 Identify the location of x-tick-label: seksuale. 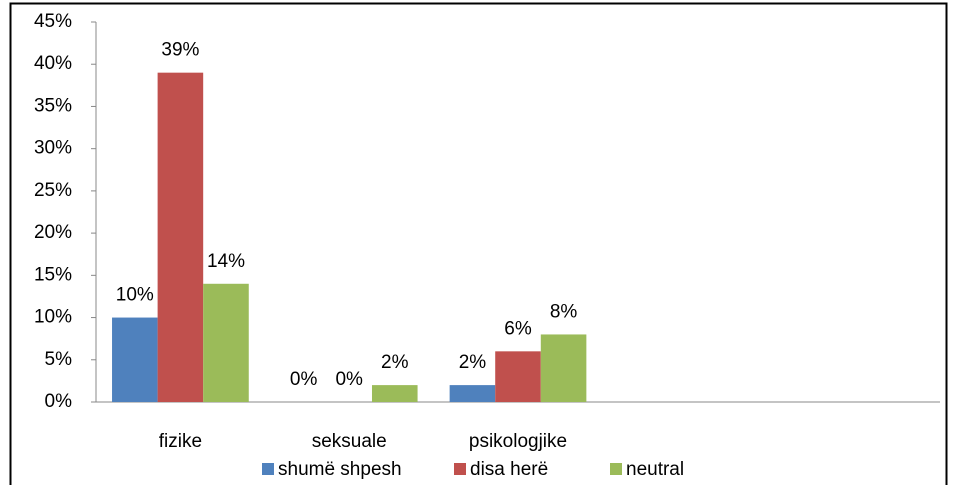
(349, 441).